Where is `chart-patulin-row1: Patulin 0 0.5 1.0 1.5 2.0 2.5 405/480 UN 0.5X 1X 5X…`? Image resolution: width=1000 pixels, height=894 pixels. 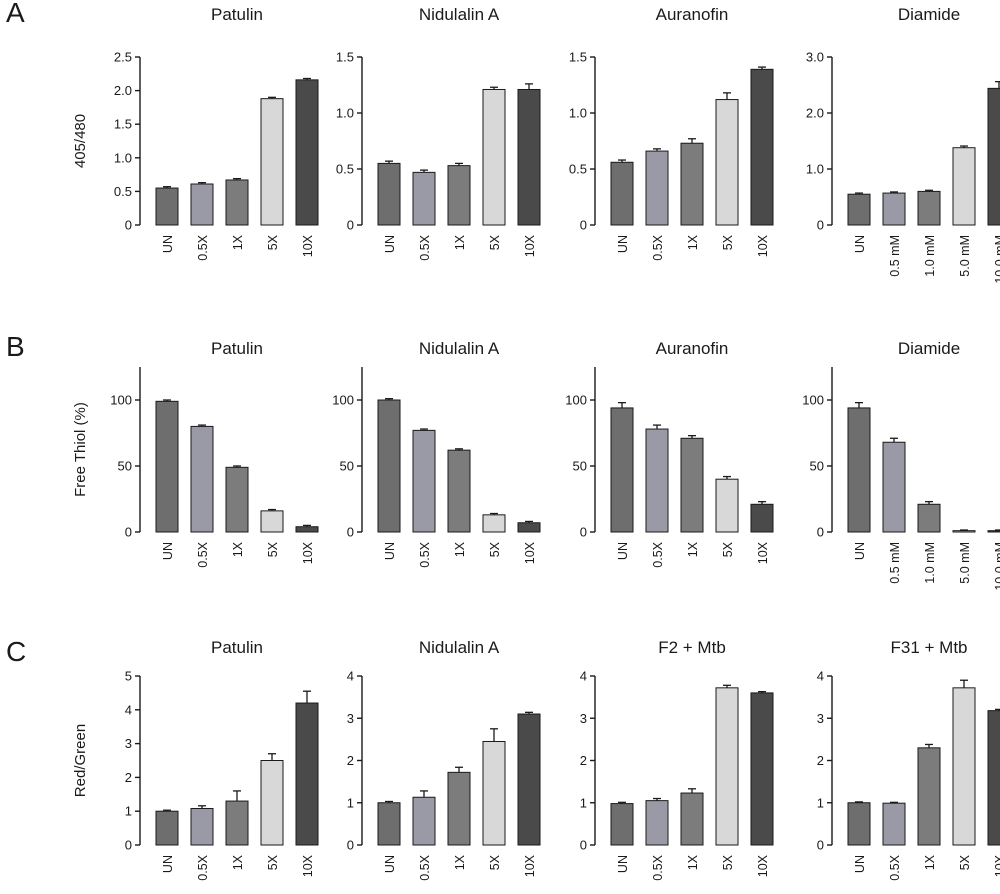 chart-patulin-row1: Patulin 0 0.5 1.0 1.5 2.0 2.5 405/480 UN 0.5X 1X 5X… is located at coordinates (195, 133).